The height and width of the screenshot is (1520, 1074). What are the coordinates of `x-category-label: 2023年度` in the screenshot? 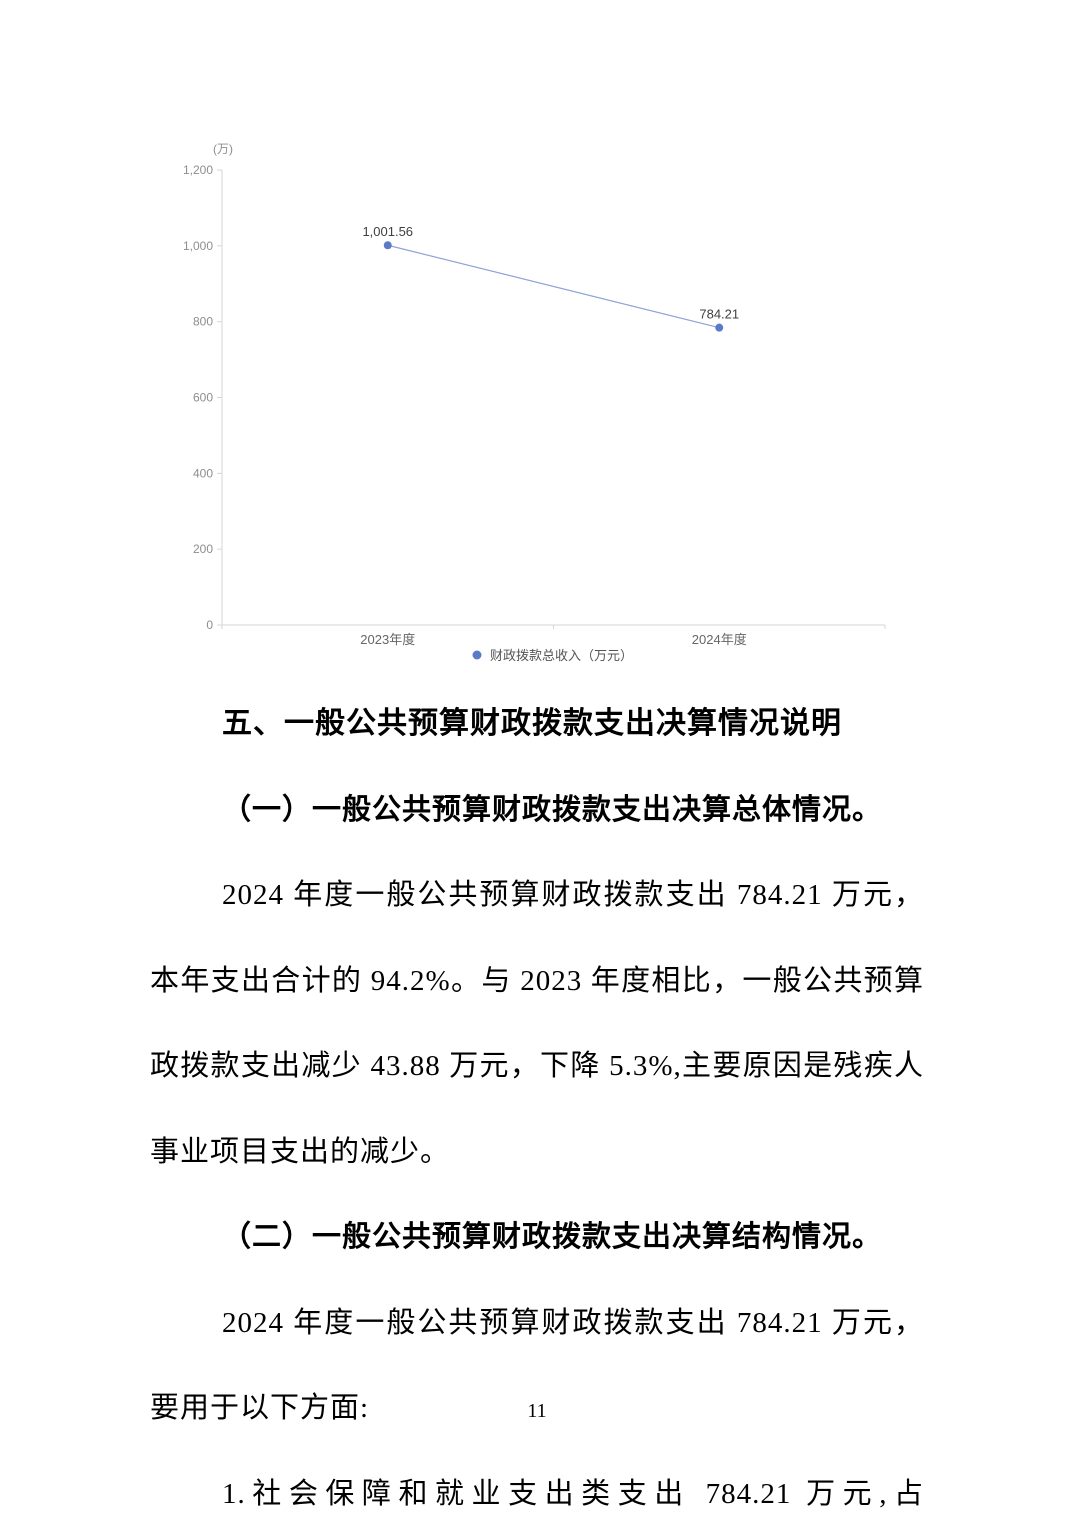 It's located at (387, 639).